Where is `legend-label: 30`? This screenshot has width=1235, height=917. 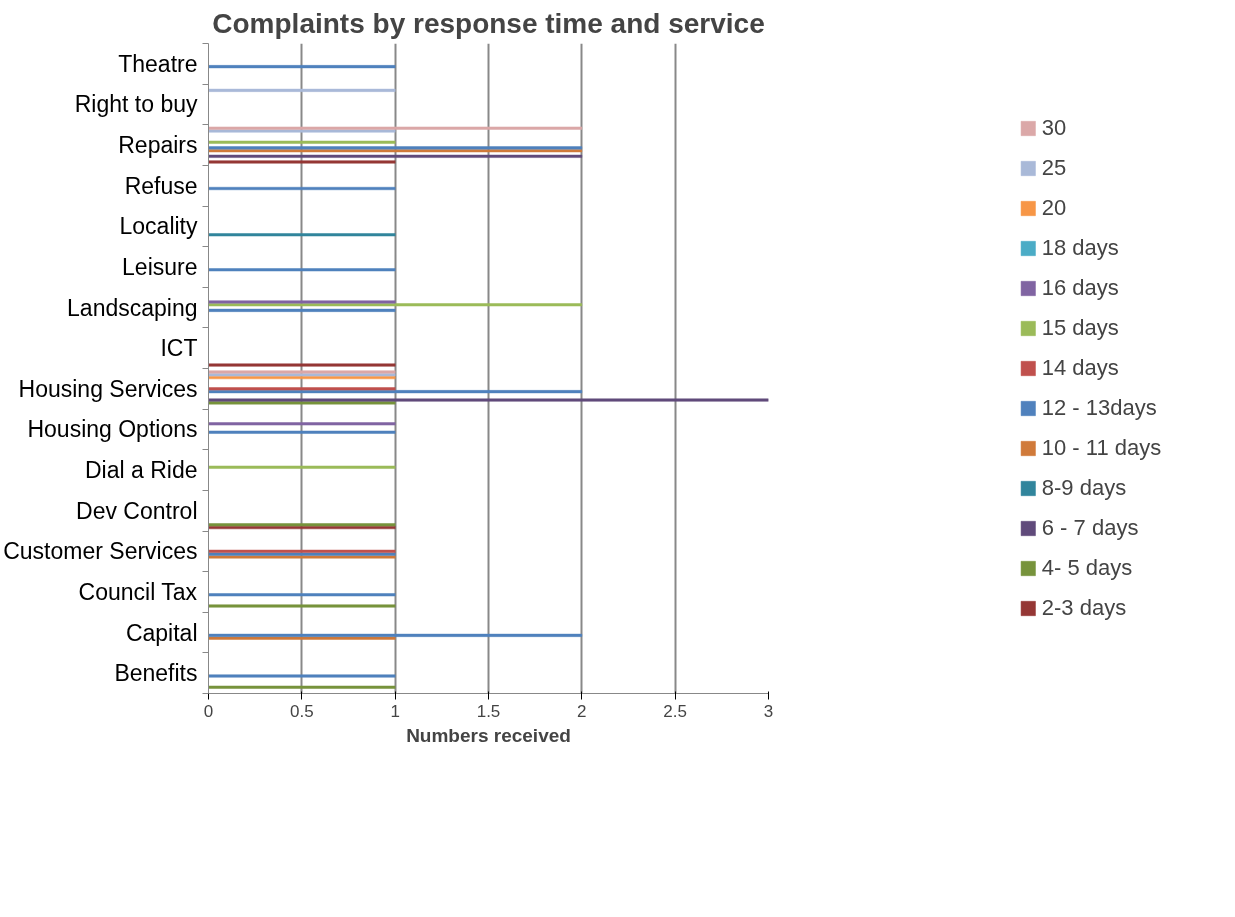
legend-label: 30 is located at coordinates (1054, 128).